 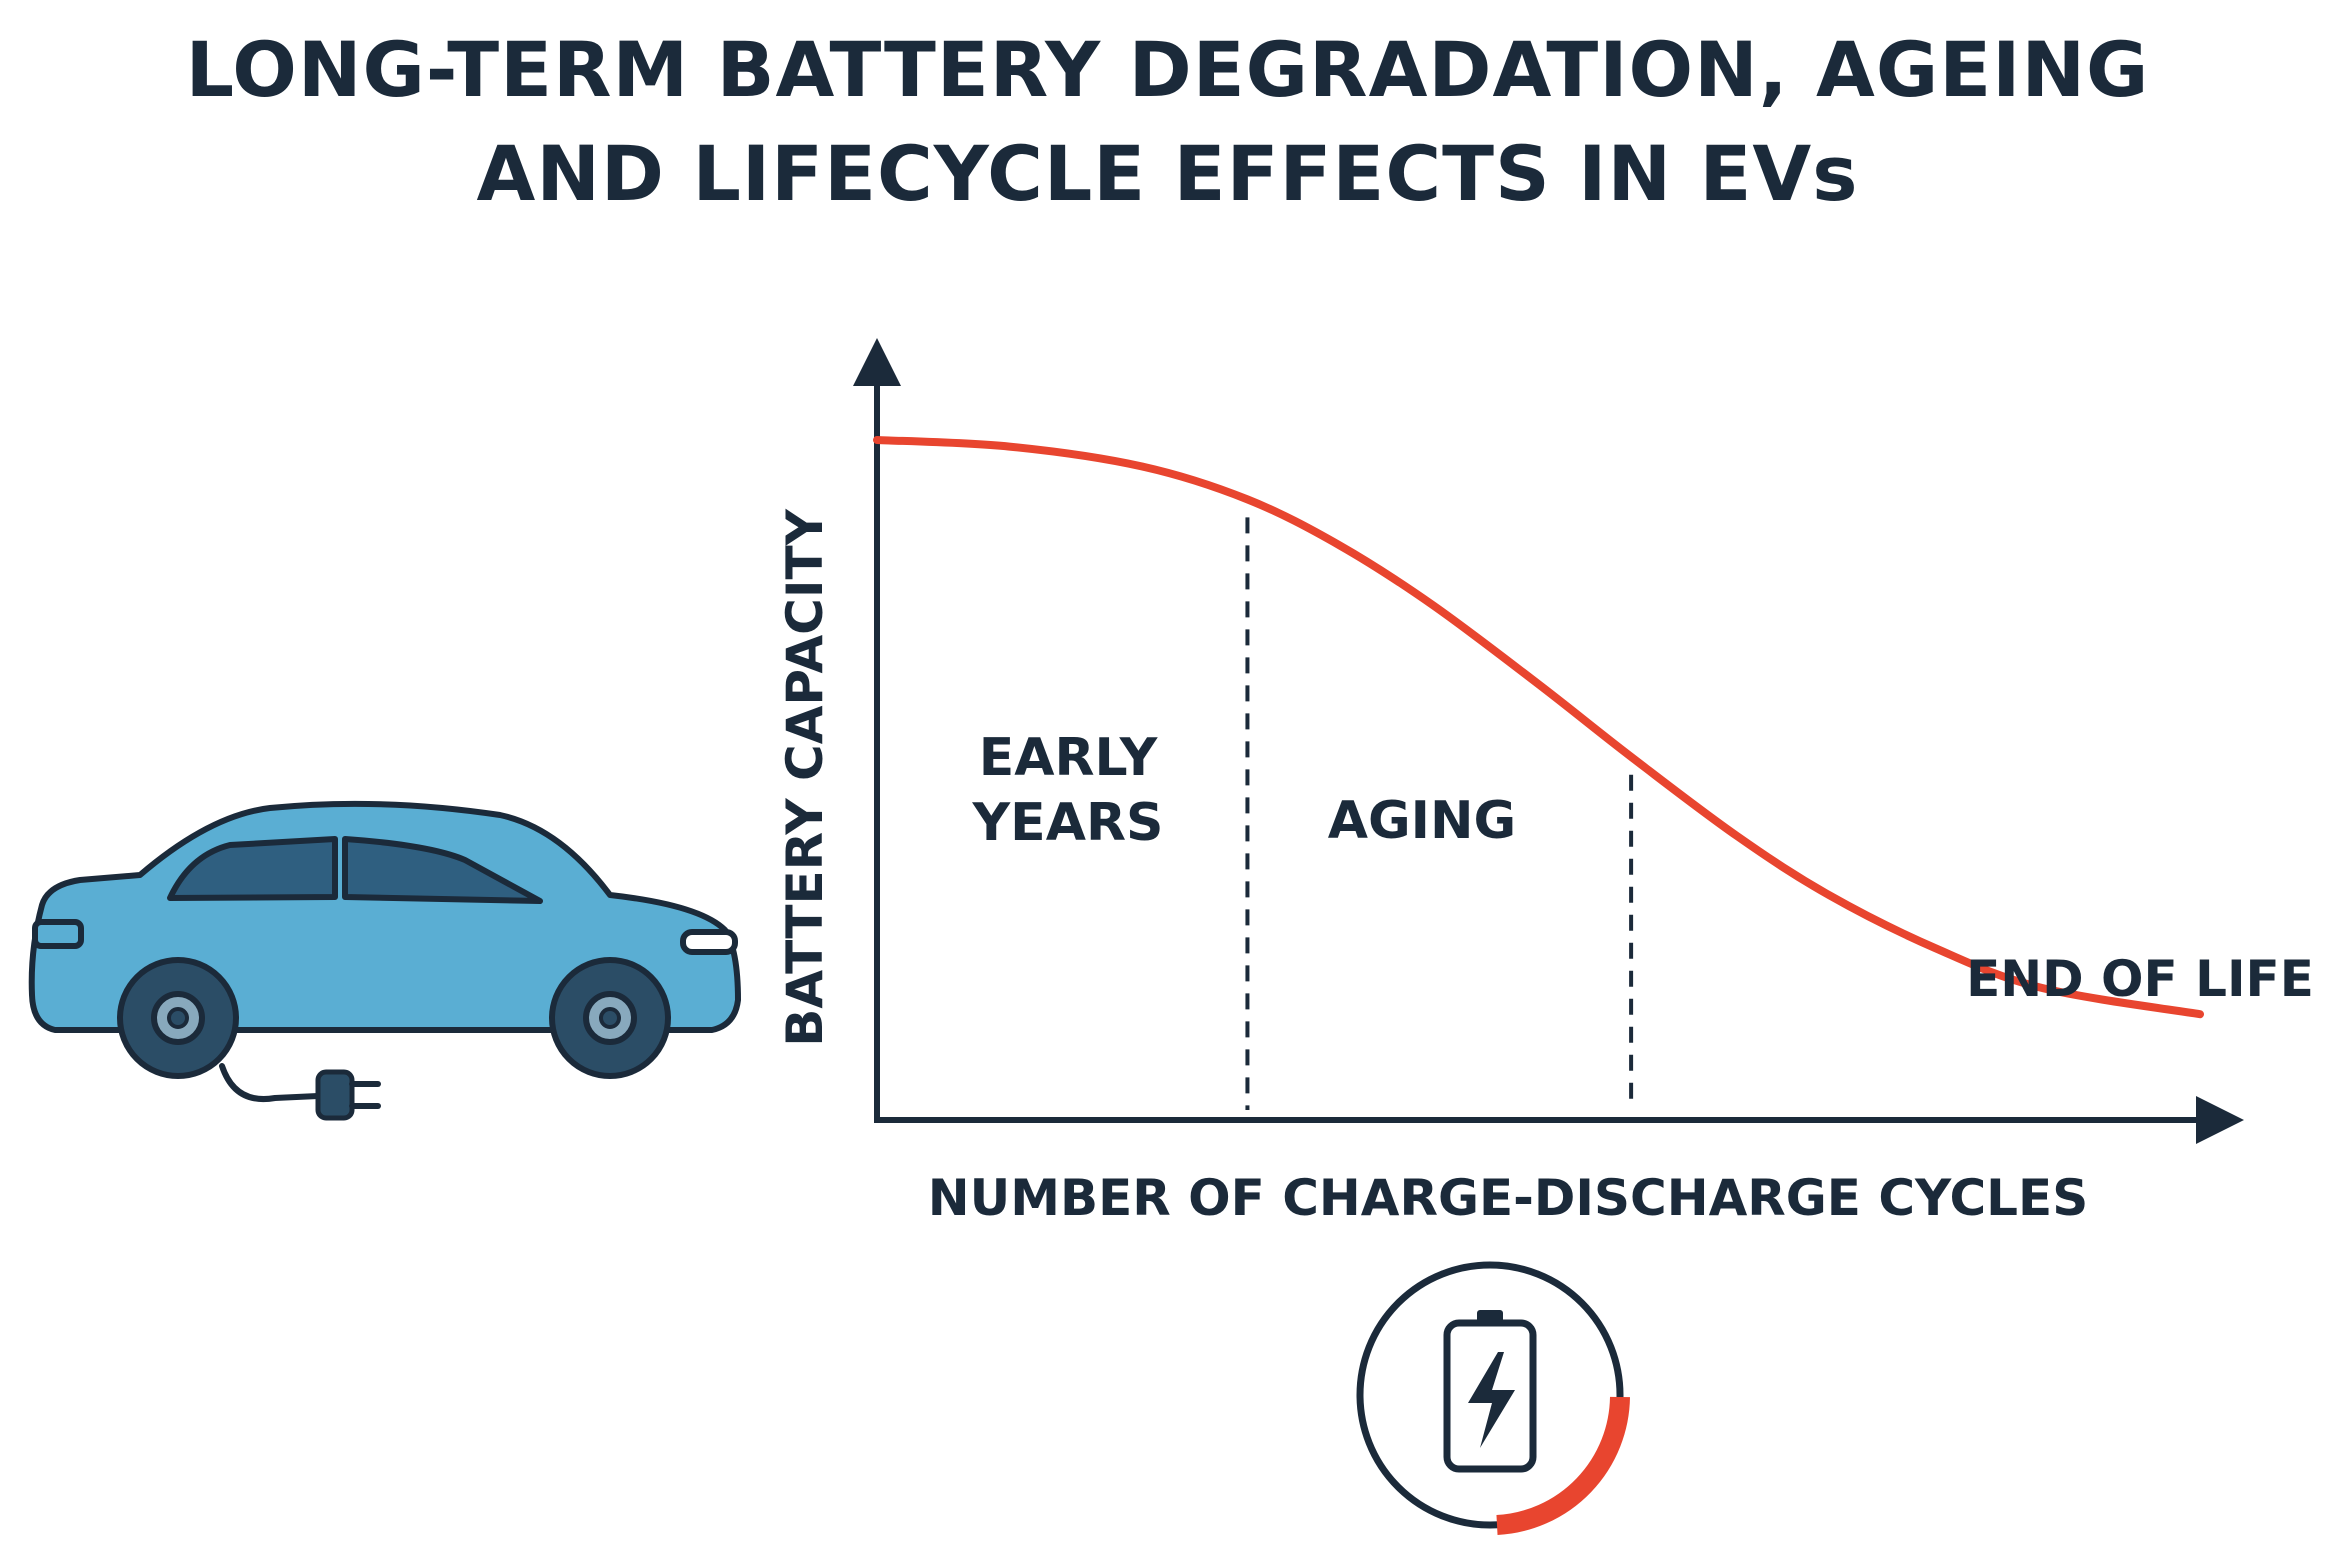 What do you see at coordinates (1069, 758) in the screenshot?
I see `region-label-early-years-line-1: EARLY` at bounding box center [1069, 758].